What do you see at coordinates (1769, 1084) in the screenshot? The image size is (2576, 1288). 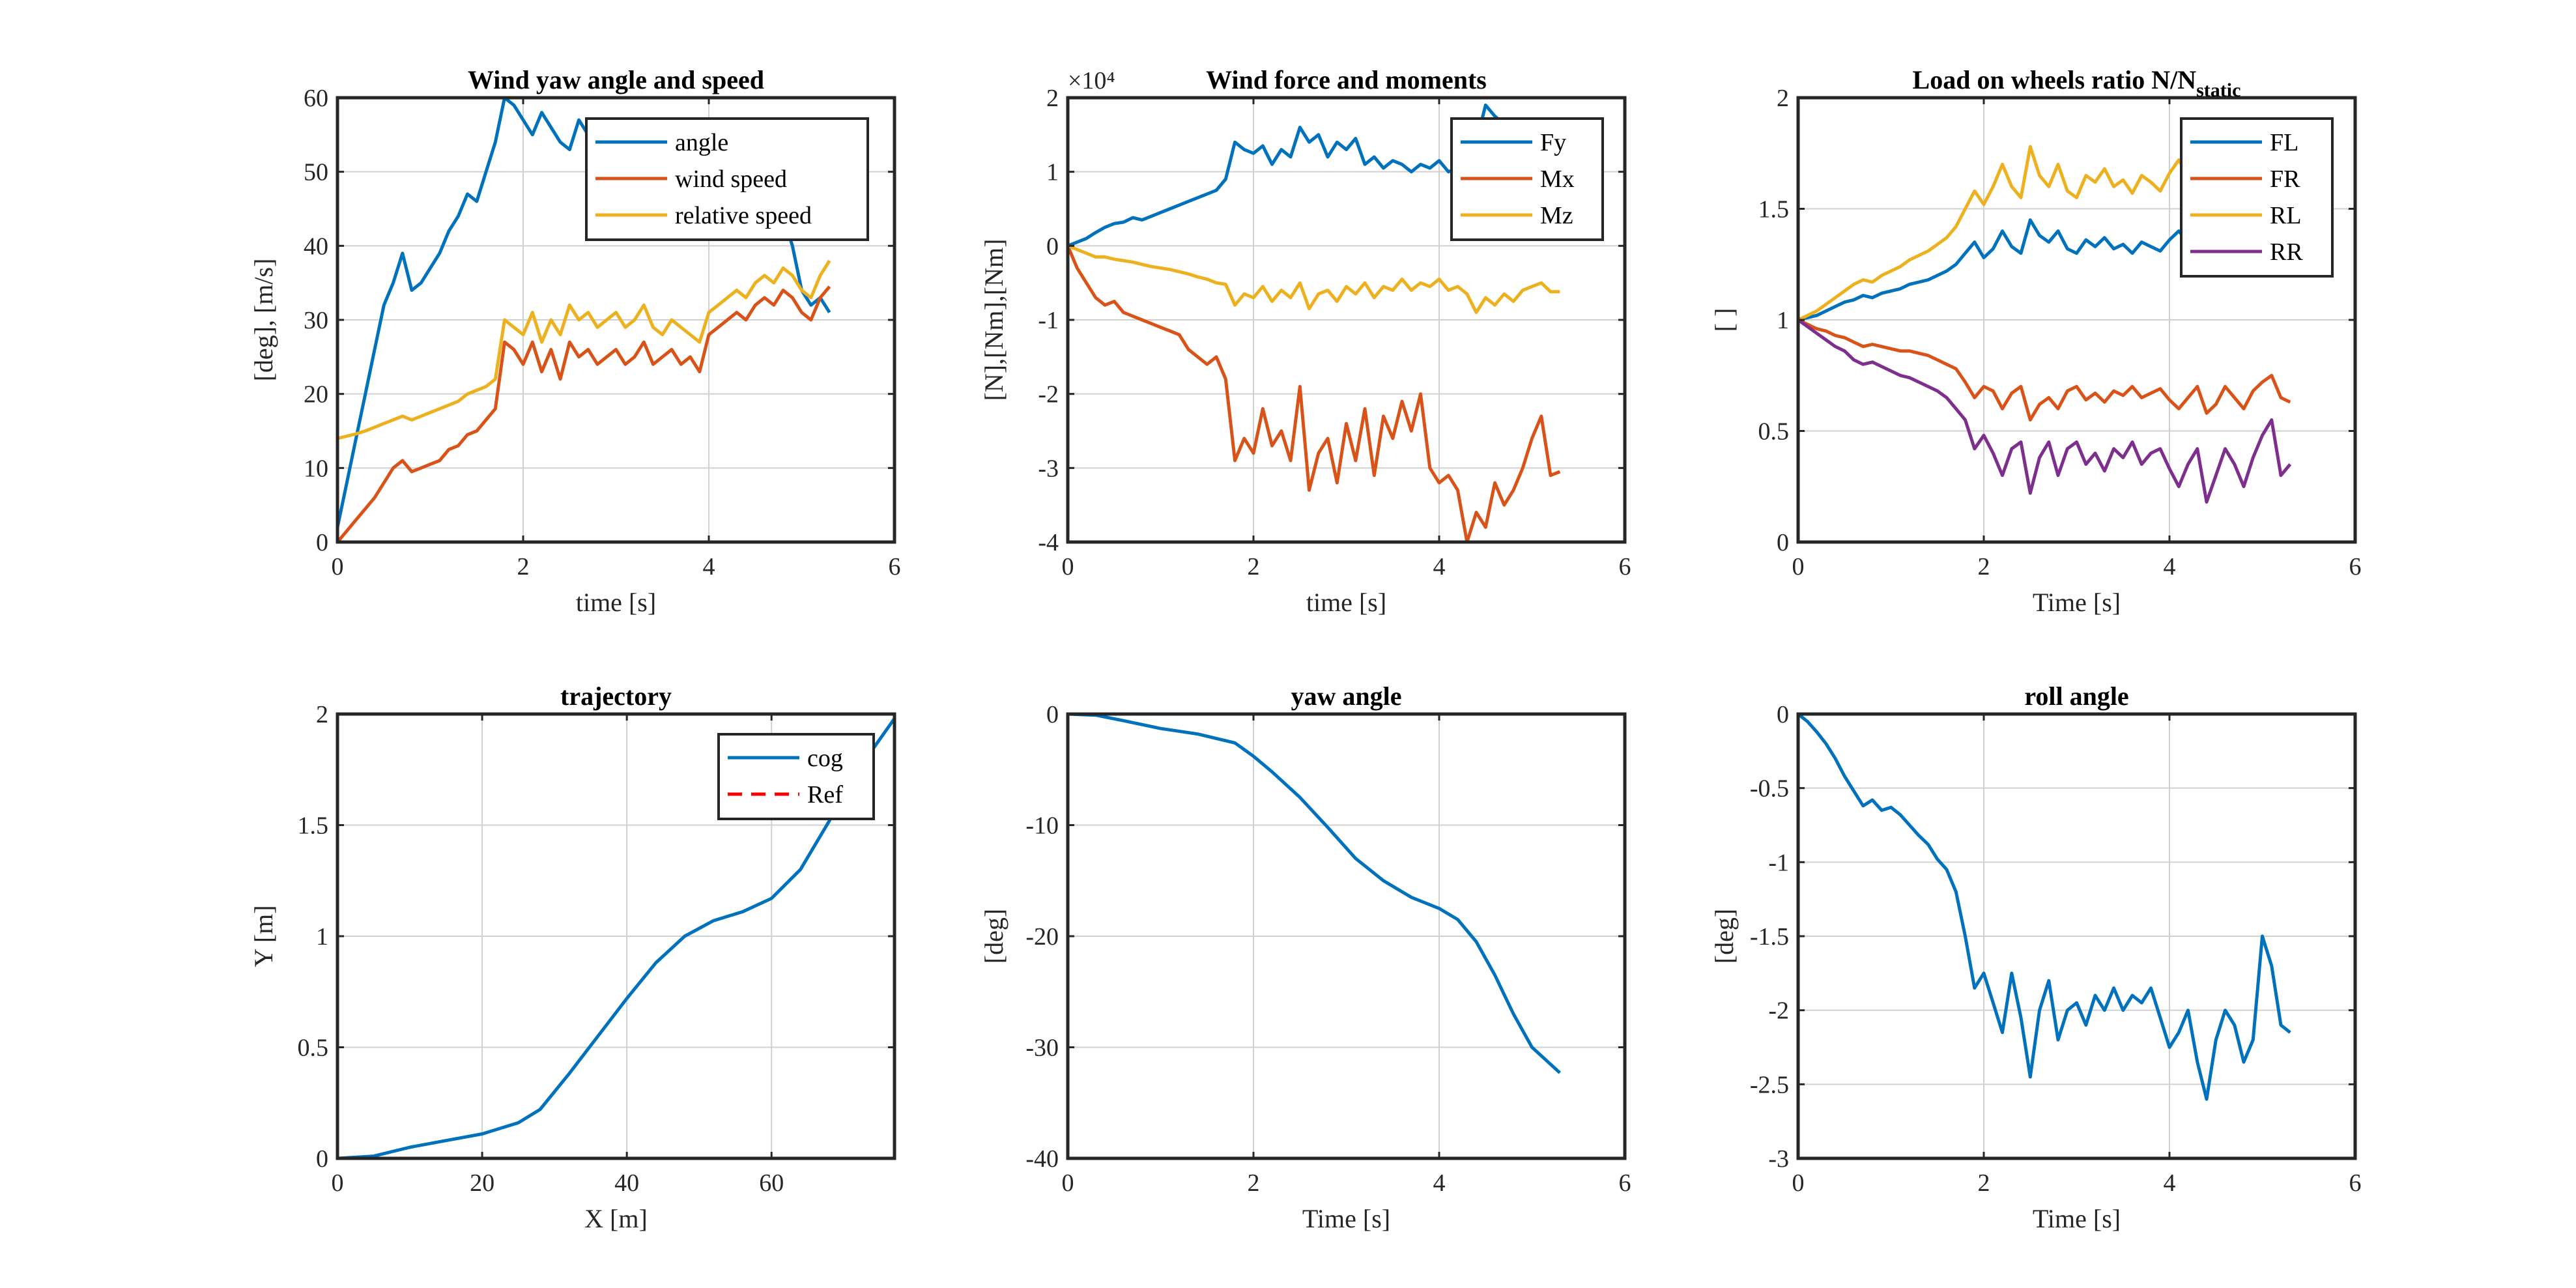 I see `y-tick-label: -2.5` at bounding box center [1769, 1084].